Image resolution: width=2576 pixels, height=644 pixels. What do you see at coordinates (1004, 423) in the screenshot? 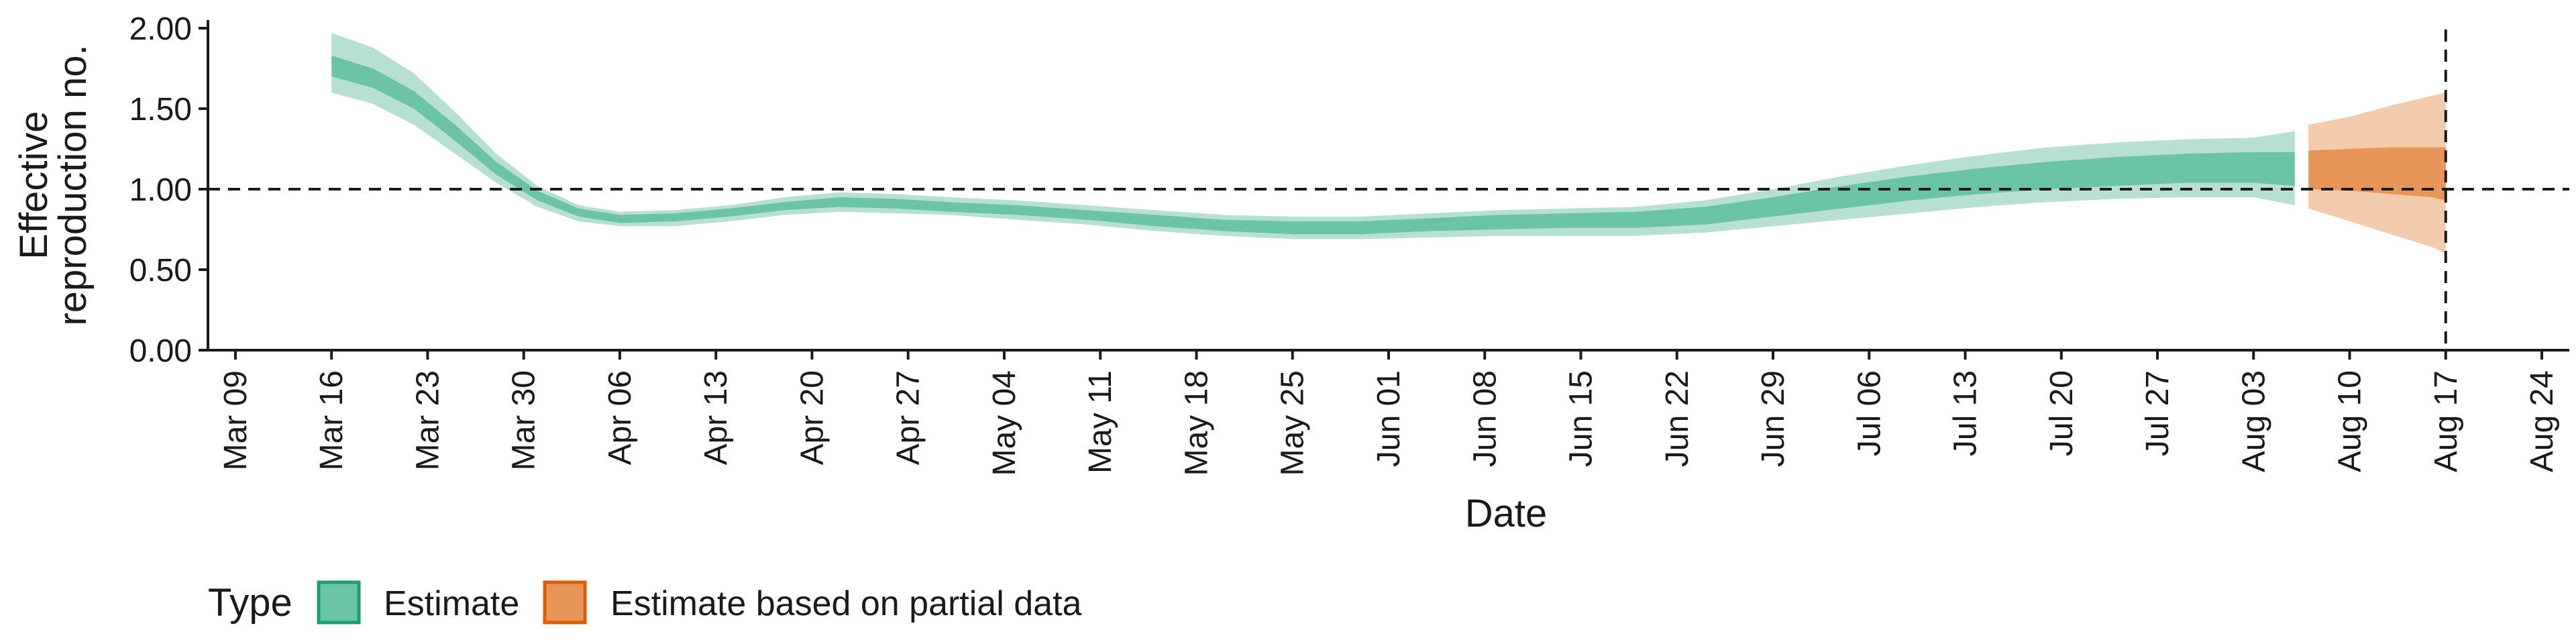
I see `x-tick-label: May 04` at bounding box center [1004, 423].